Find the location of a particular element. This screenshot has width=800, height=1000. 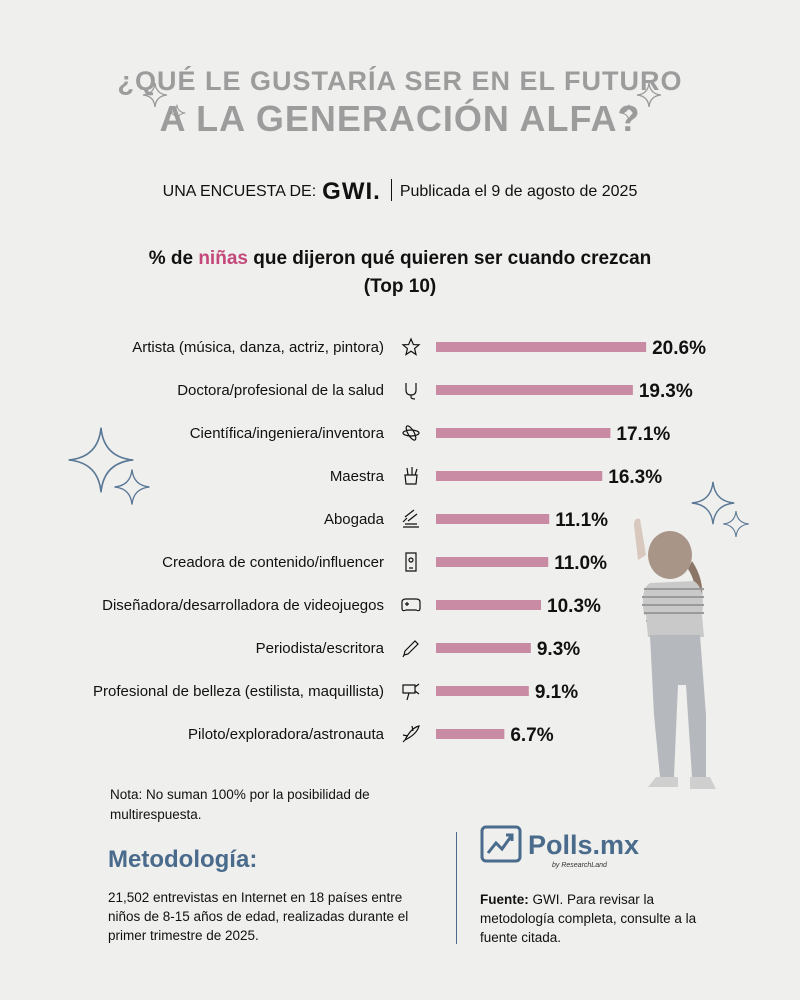

rocket-icon is located at coordinates (411, 734).